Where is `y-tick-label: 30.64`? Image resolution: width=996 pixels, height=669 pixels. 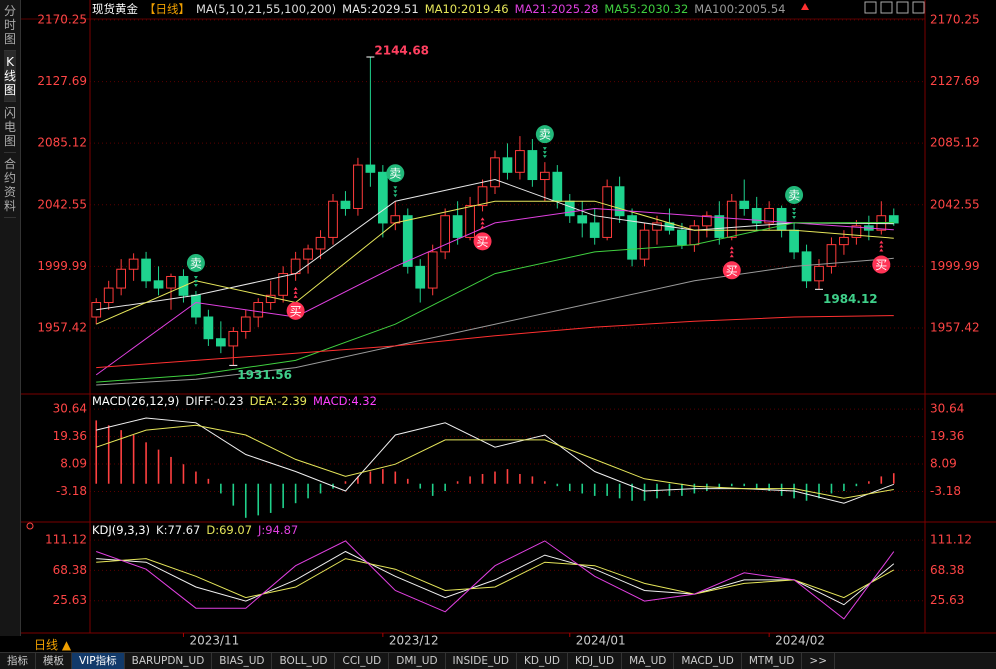
y-tick-label: 30.64 is located at coordinates (70, 409).